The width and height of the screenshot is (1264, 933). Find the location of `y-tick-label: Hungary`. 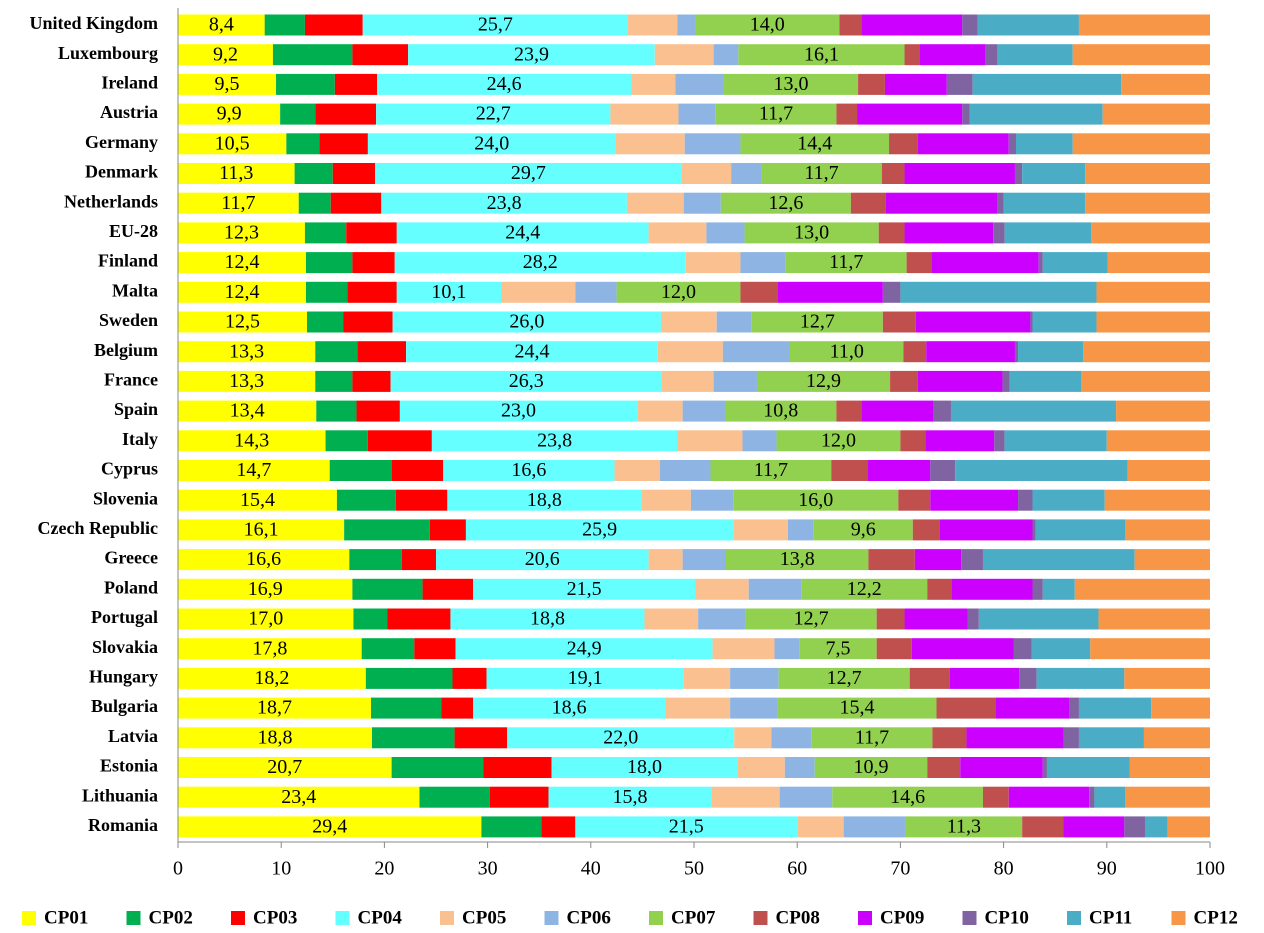

y-tick-label: Hungary is located at coordinates (123, 677).